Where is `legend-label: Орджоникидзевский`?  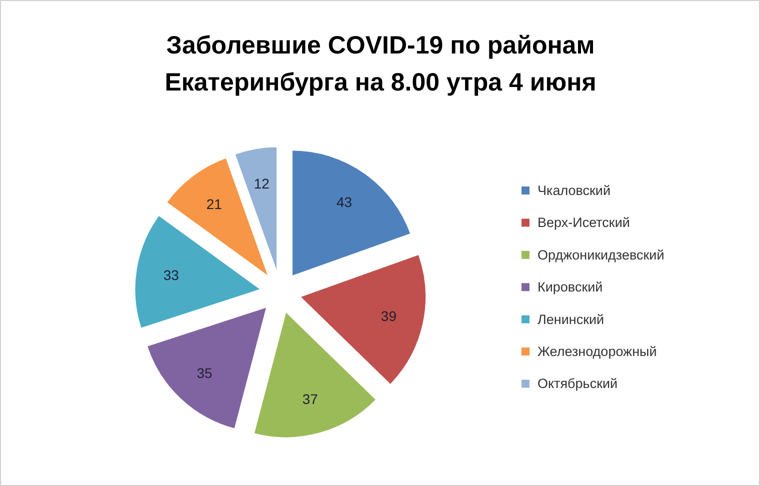
legend-label: Орджоникидзевский is located at coordinates (601, 254).